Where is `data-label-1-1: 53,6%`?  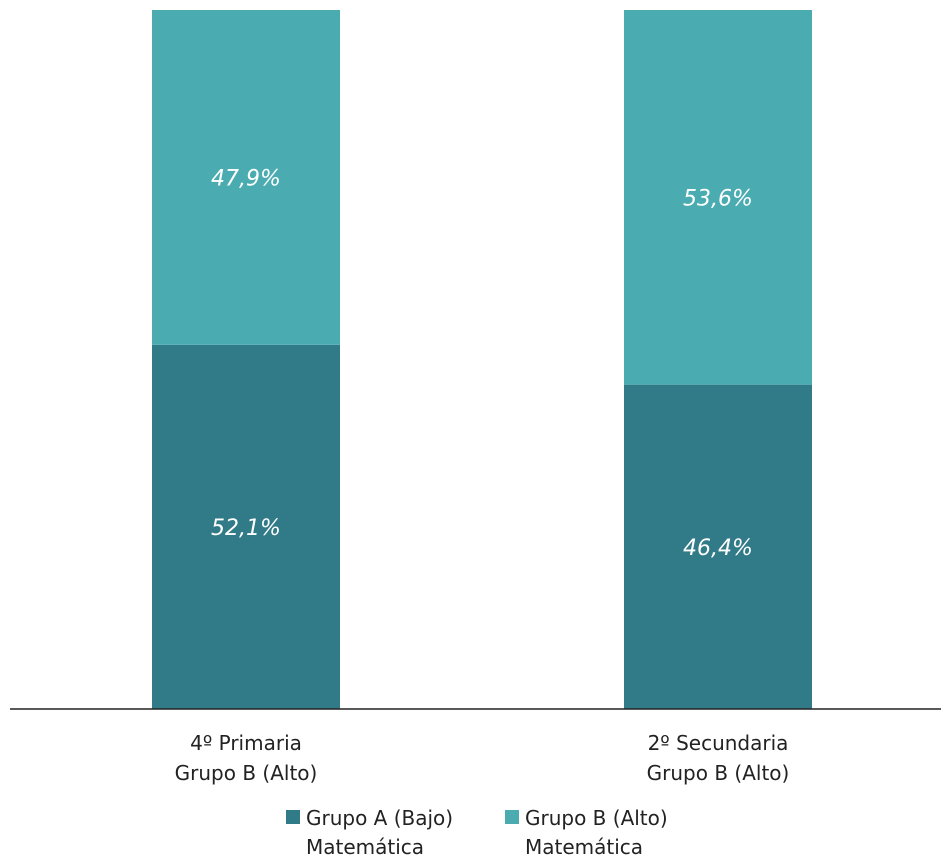 data-label-1-1: 53,6% is located at coordinates (718, 198).